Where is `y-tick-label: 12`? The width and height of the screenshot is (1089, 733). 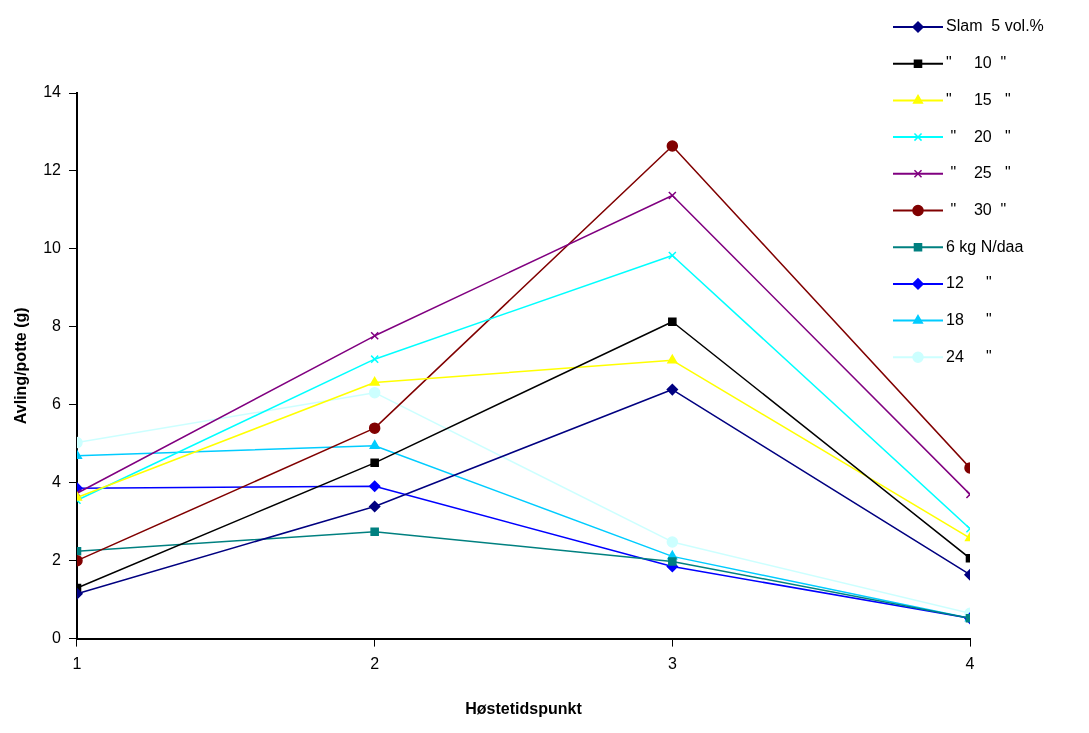
y-tick-label: 12 is located at coordinates (52, 170).